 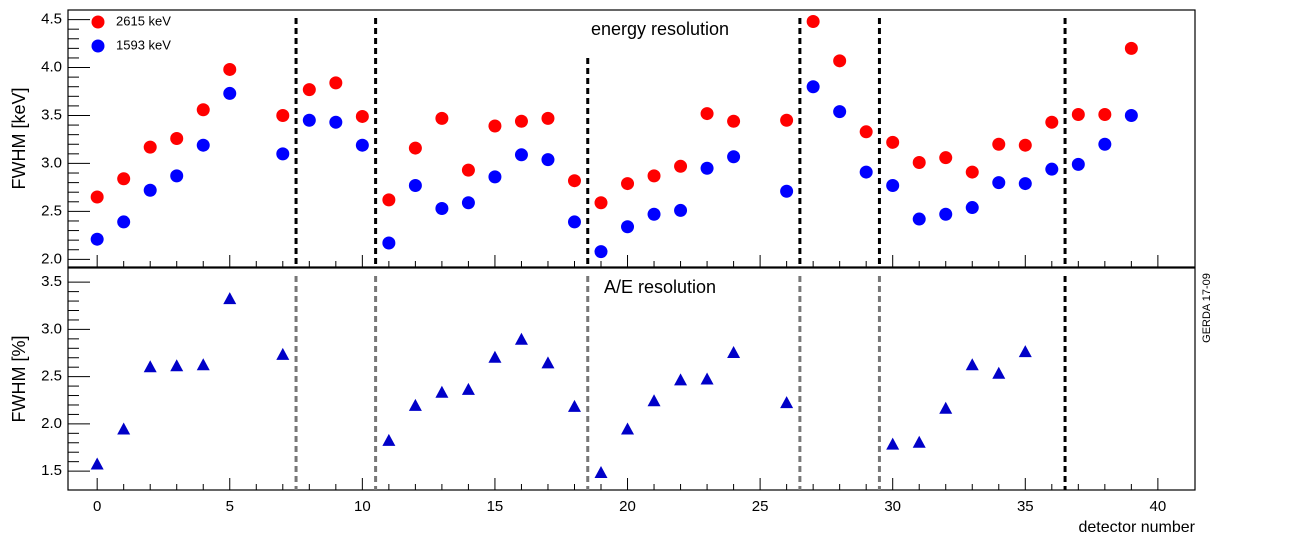 What do you see at coordinates (1158, 506) in the screenshot?
I see `x-tick-label: 40` at bounding box center [1158, 506].